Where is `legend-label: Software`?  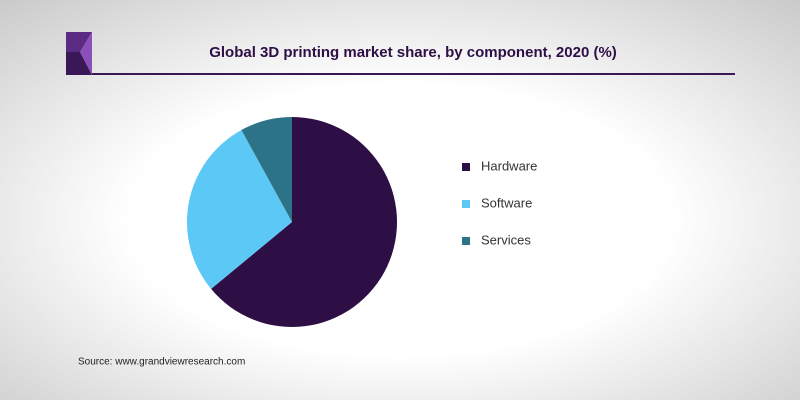
legend-label: Software is located at coordinates (506, 202).